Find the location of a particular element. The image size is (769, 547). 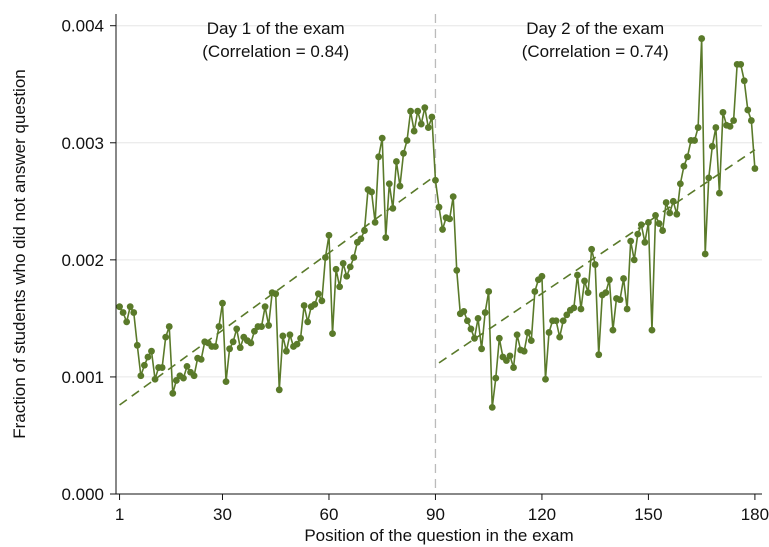

y-tick-label: 0.000 is located at coordinates (82, 494).